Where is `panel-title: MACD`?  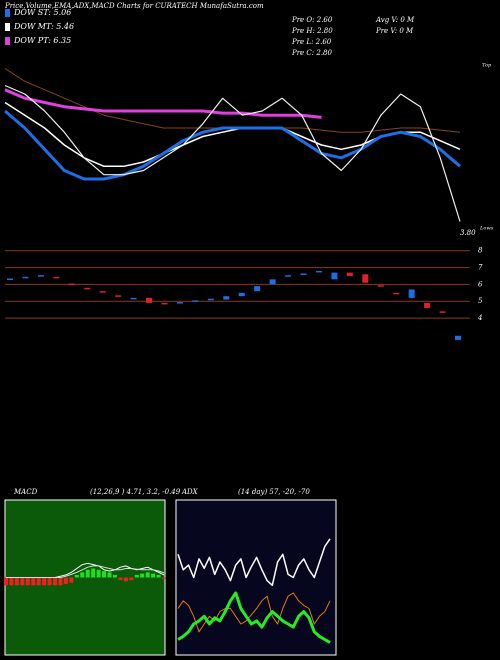 panel-title: MACD is located at coordinates (25, 492).